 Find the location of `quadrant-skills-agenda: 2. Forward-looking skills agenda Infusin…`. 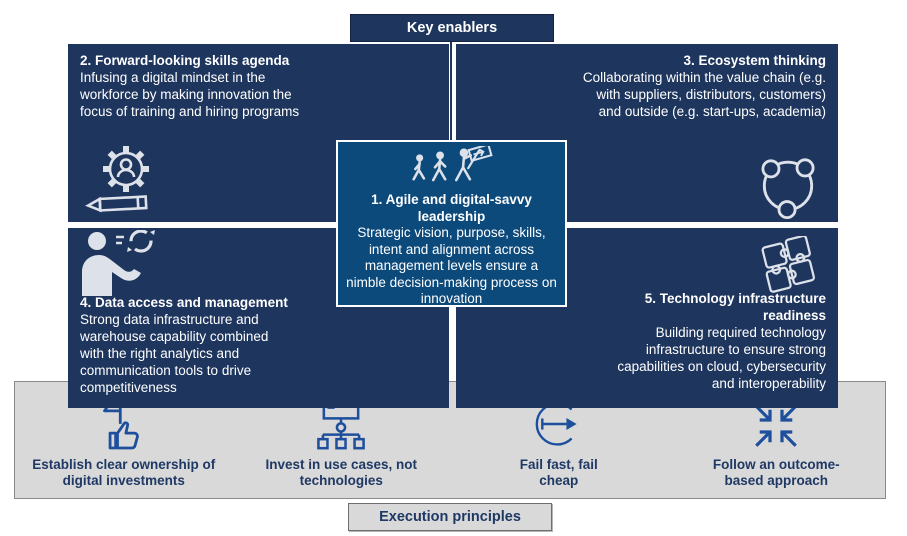

quadrant-skills-agenda: 2. Forward-looking skills agenda Infusin… is located at coordinates (258, 133).